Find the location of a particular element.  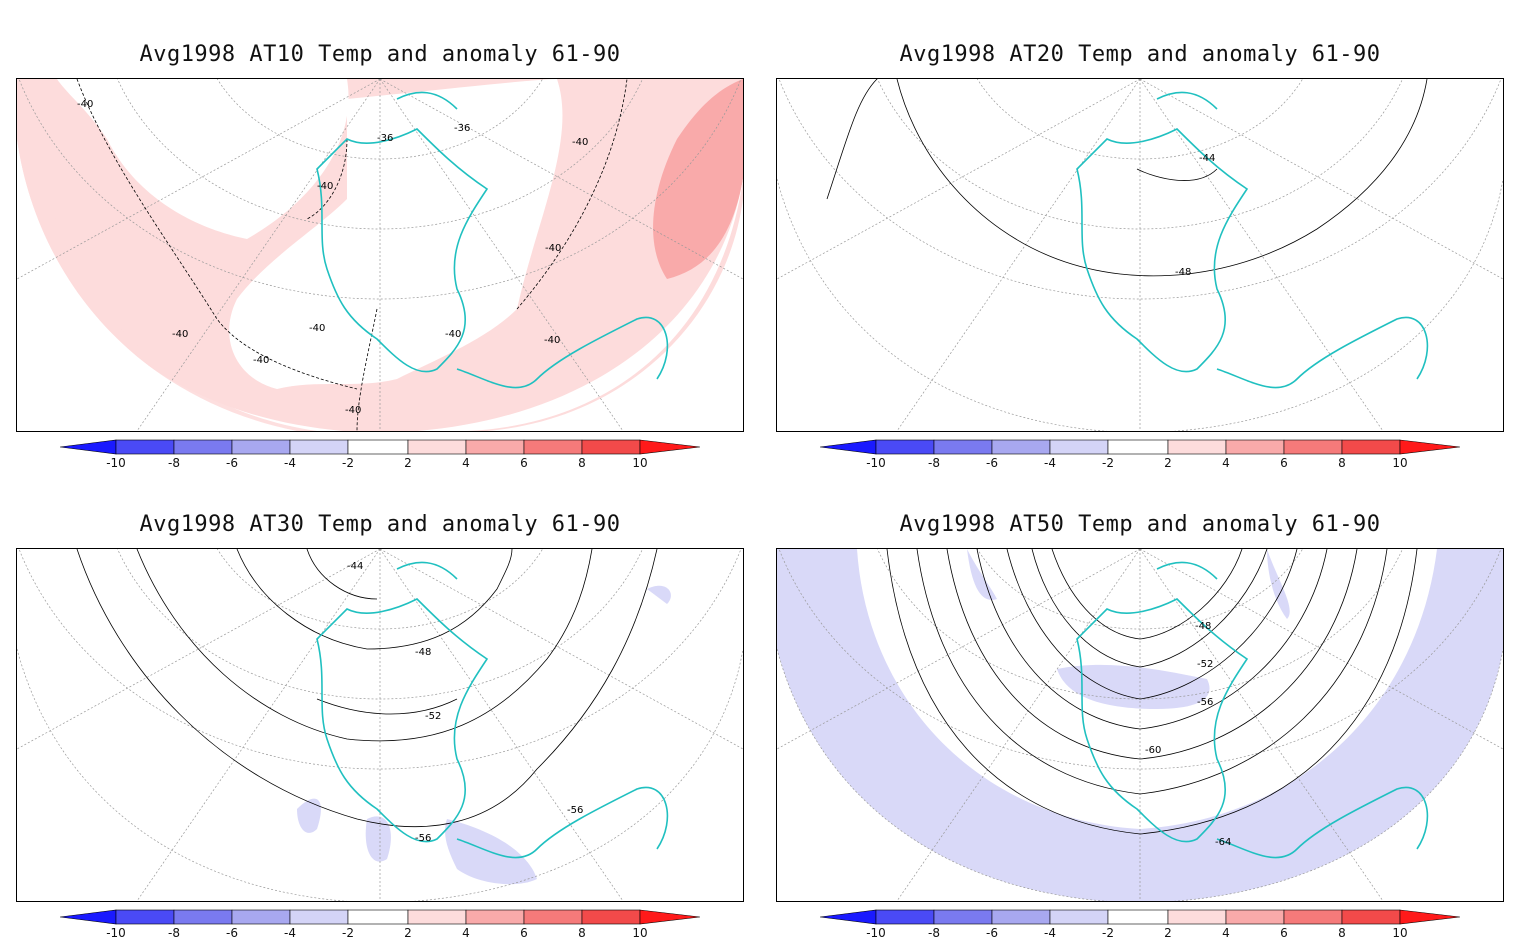

panel-title: Avg1998 AT10 Temp and anomaly 61-90 is located at coordinates (380, 54).